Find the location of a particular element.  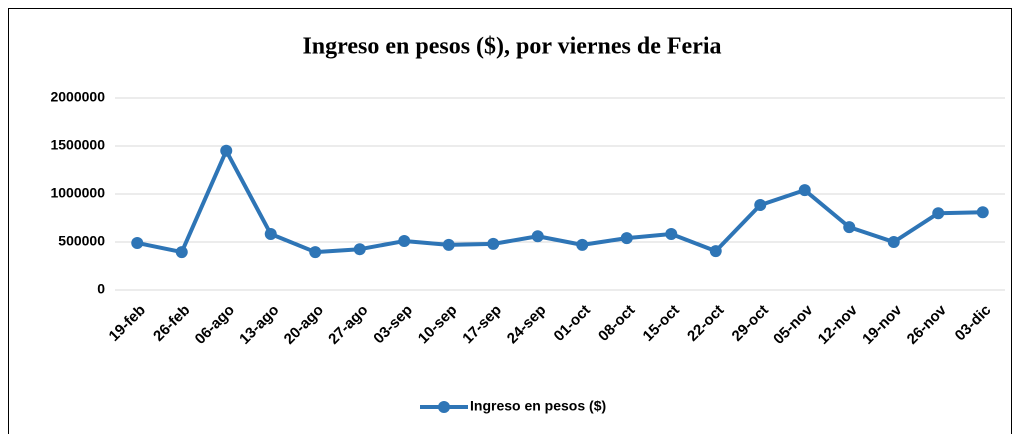

legend-marker is located at coordinates (444, 407).